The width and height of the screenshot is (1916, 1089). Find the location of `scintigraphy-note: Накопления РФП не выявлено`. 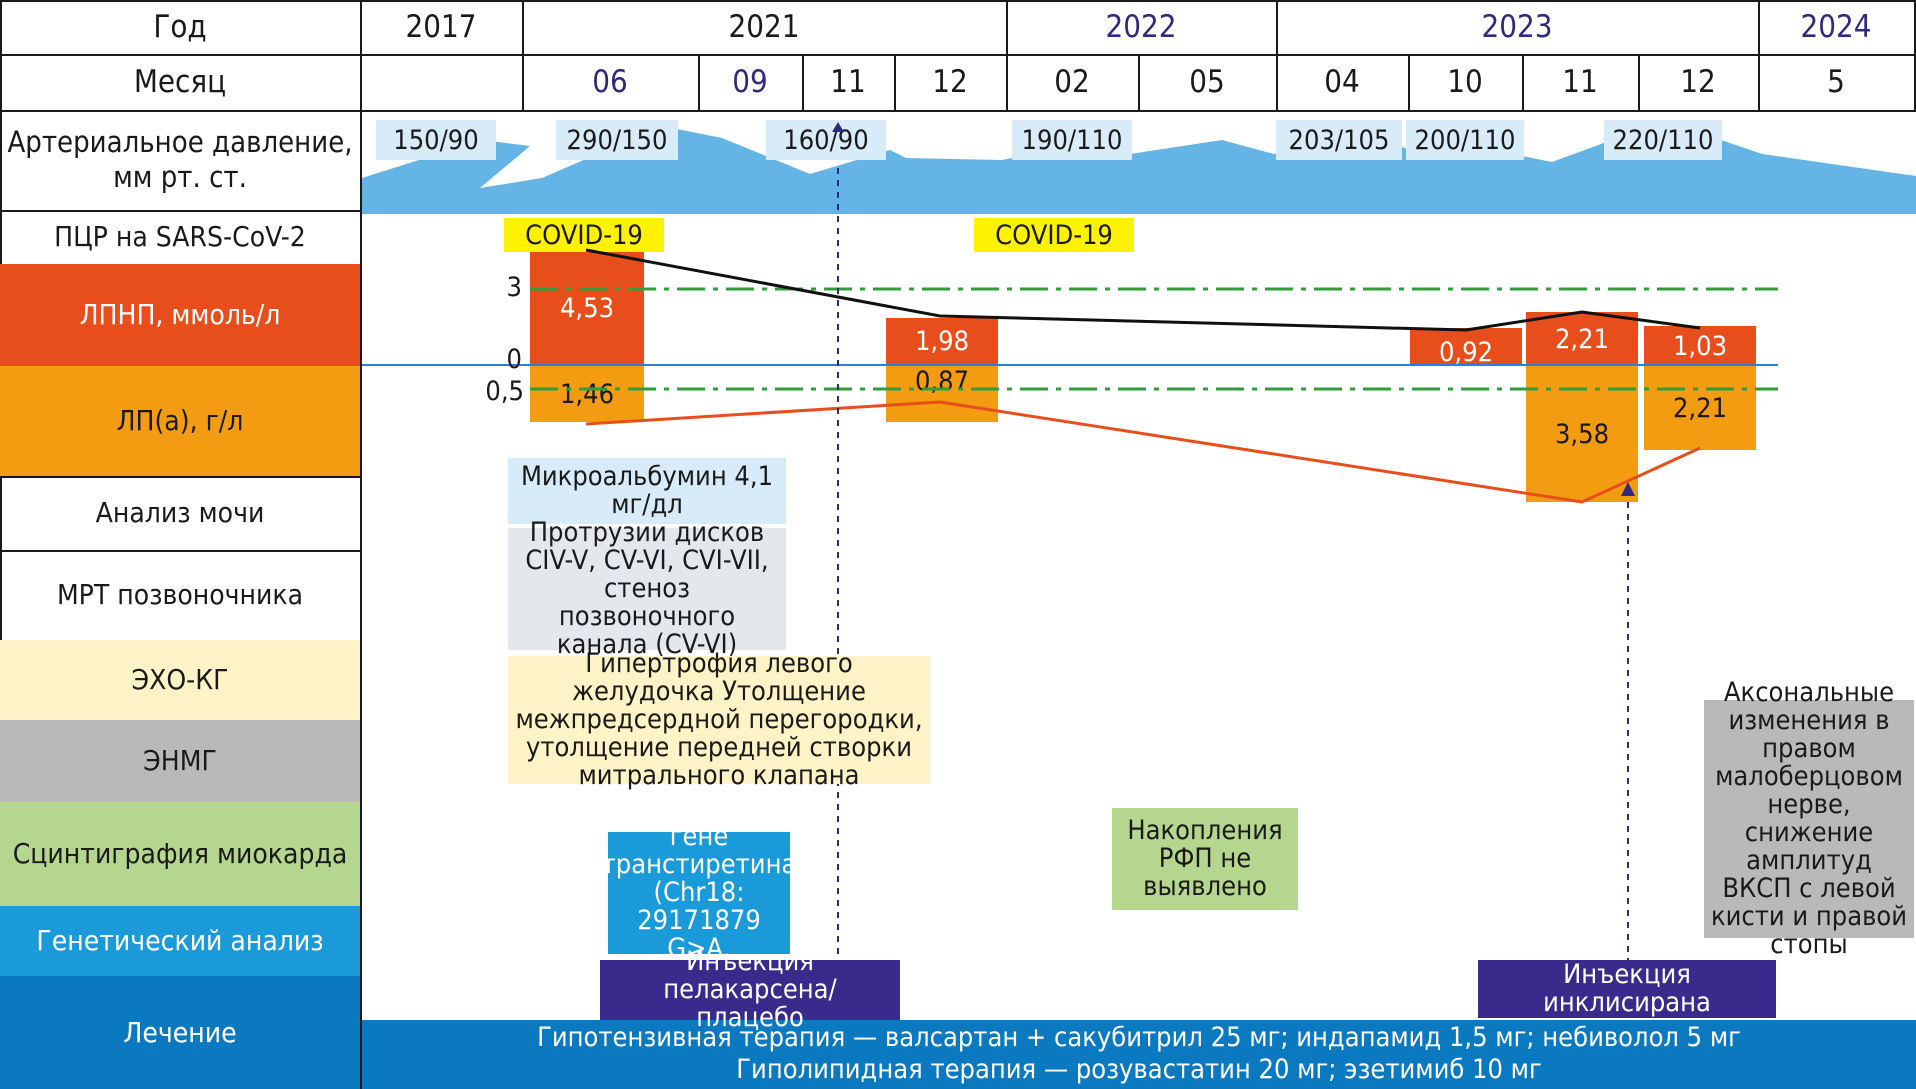

scintigraphy-note: Накопления РФП не выявлено is located at coordinates (1205, 859).